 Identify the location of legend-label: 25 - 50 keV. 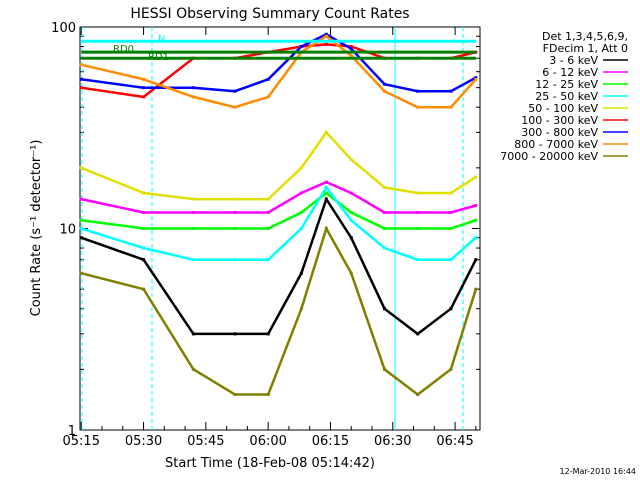
(566, 96).